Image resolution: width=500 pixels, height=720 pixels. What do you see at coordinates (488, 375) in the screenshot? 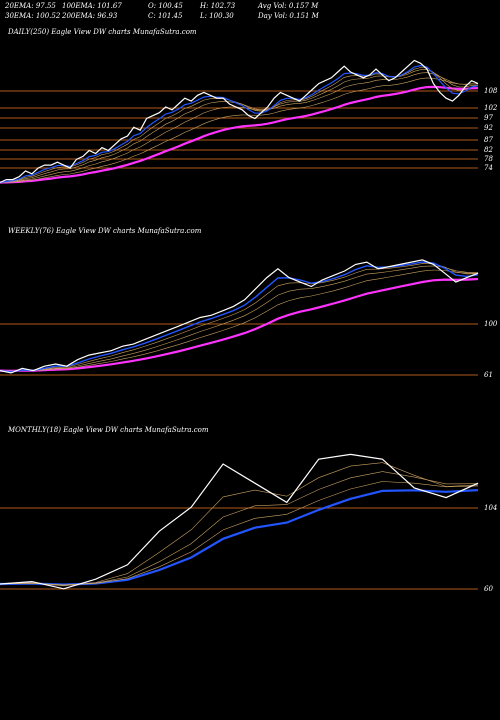
I see `level-label-1-1: 61` at bounding box center [488, 375].